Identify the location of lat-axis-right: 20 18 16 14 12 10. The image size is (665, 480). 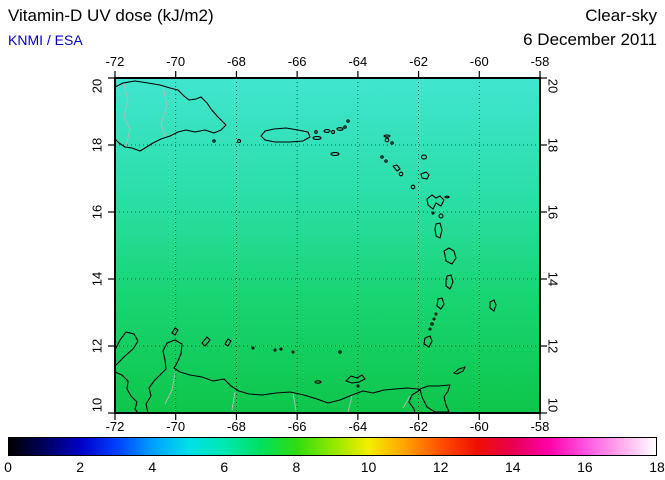
(553, 245).